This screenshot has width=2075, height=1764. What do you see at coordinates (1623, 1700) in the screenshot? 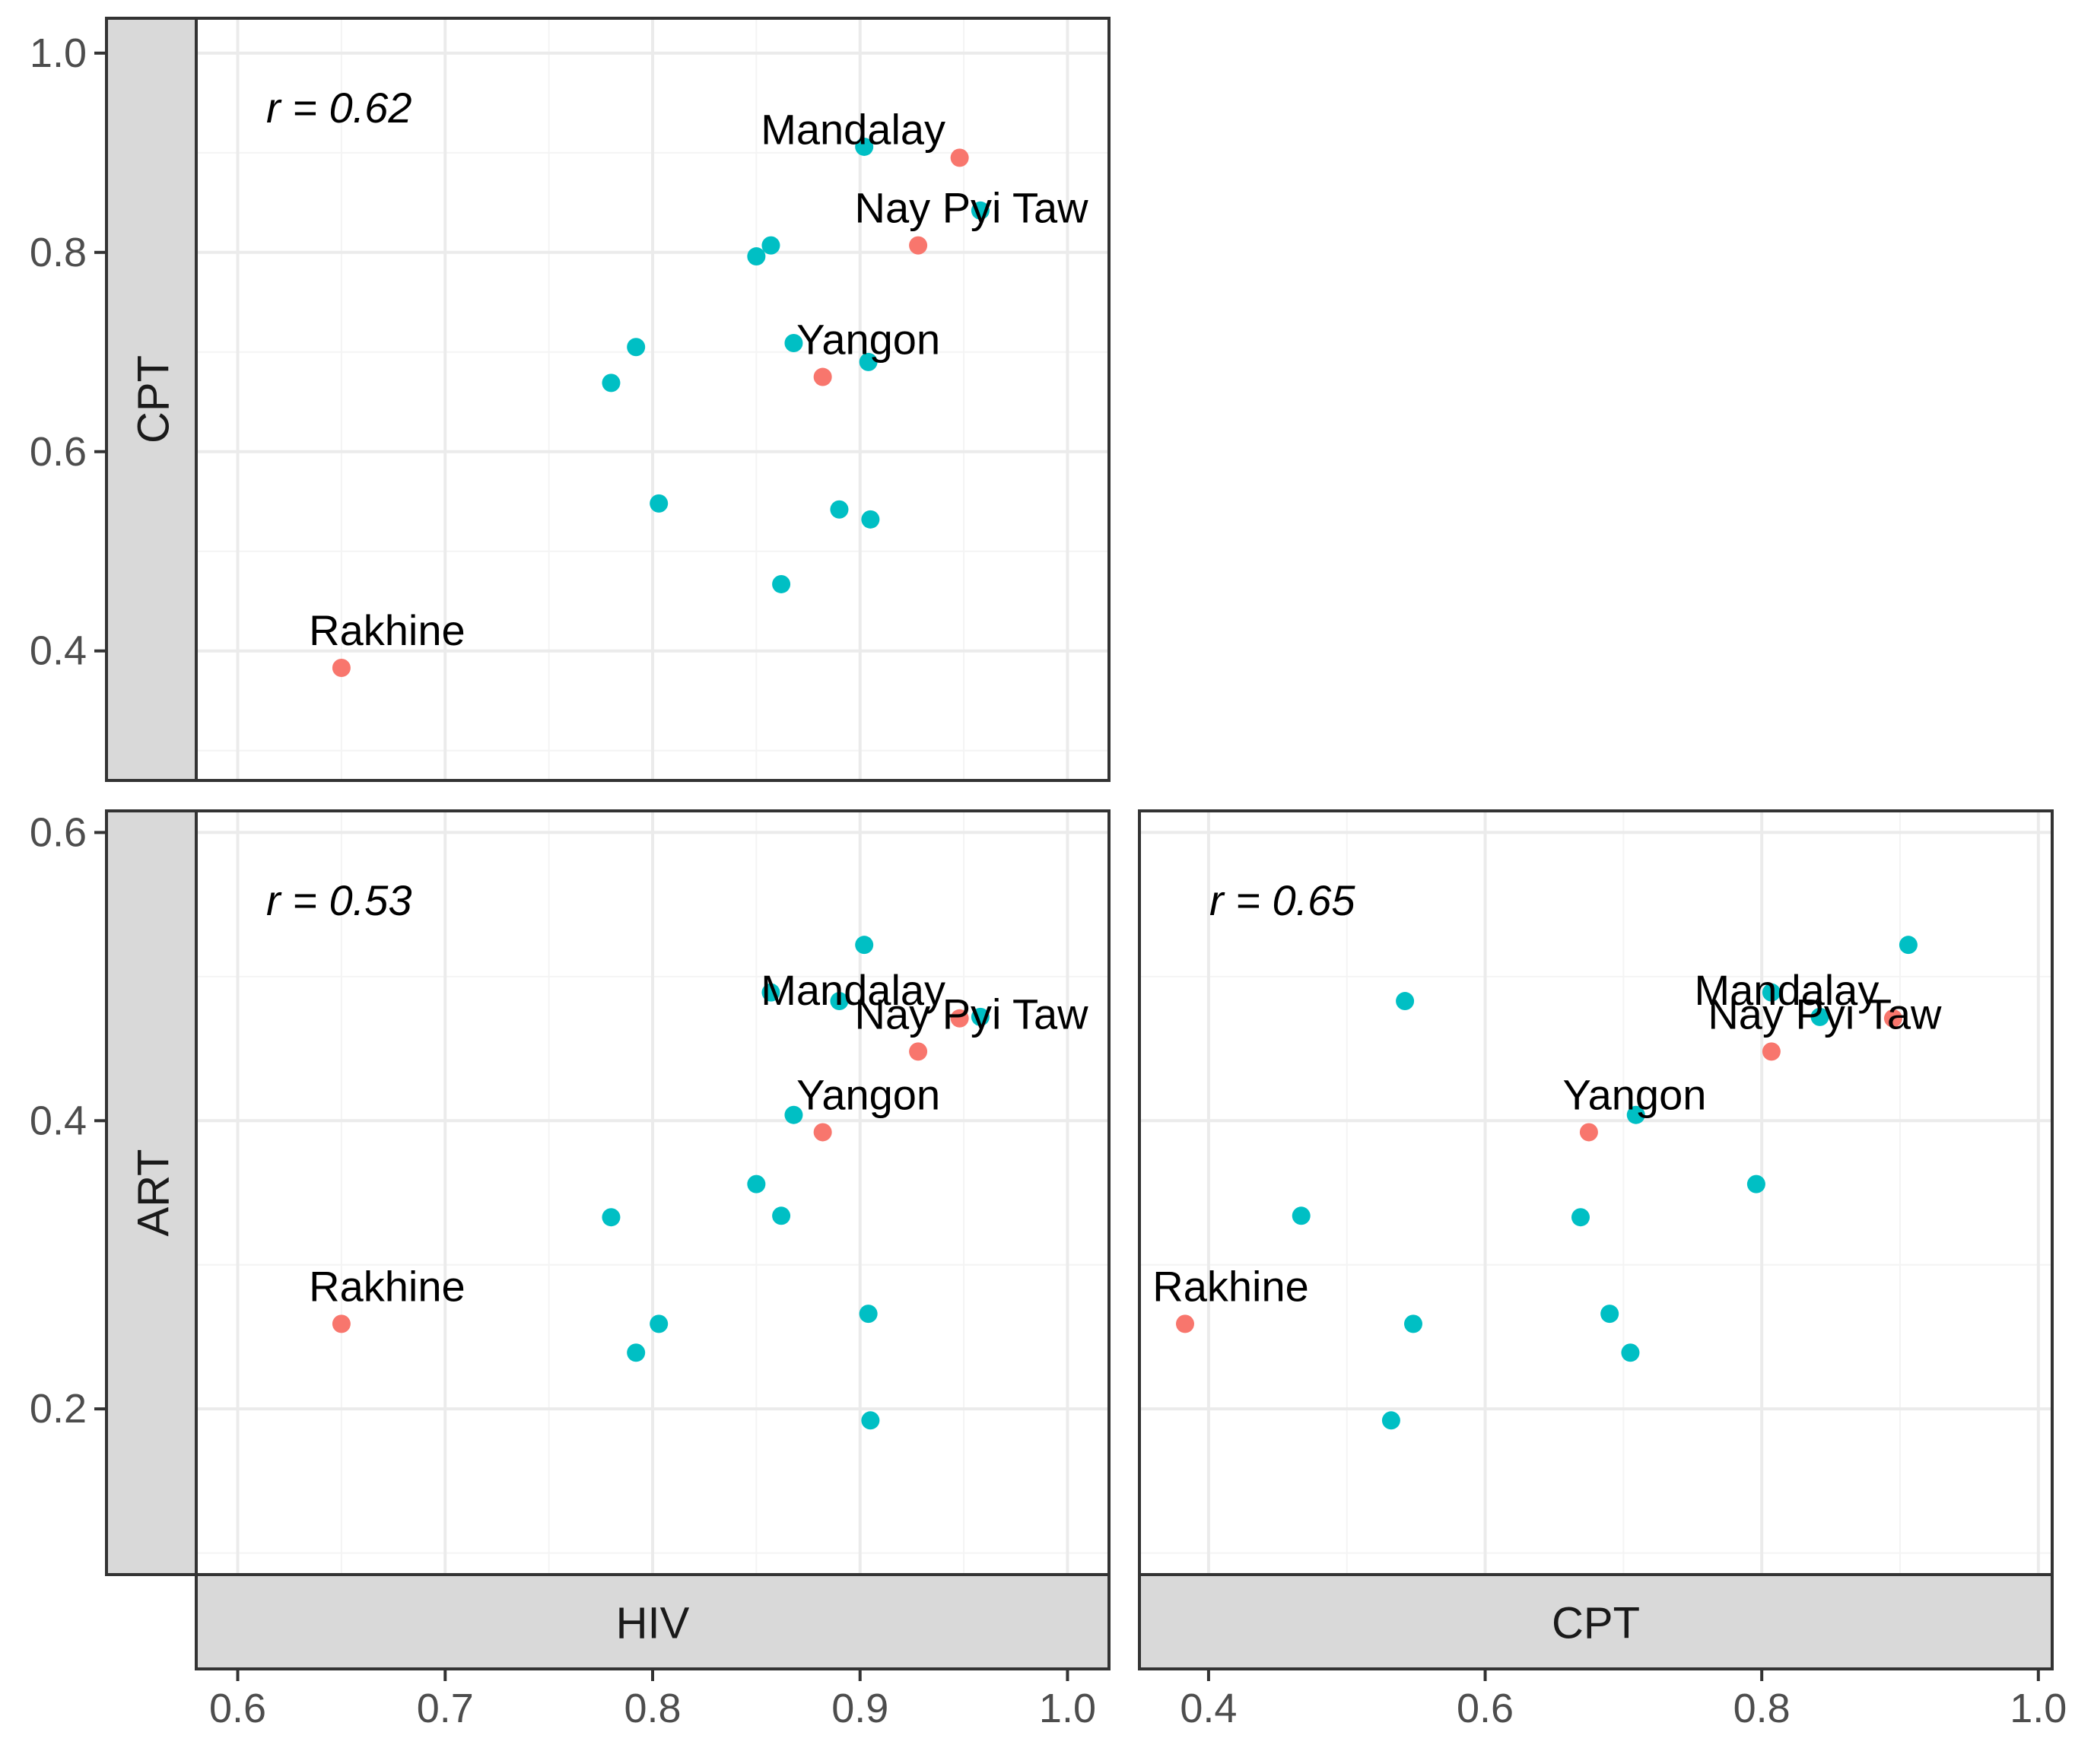
I see `x-axis-cpt: 0.4 0.6 0.8 1.0` at bounding box center [1623, 1700].